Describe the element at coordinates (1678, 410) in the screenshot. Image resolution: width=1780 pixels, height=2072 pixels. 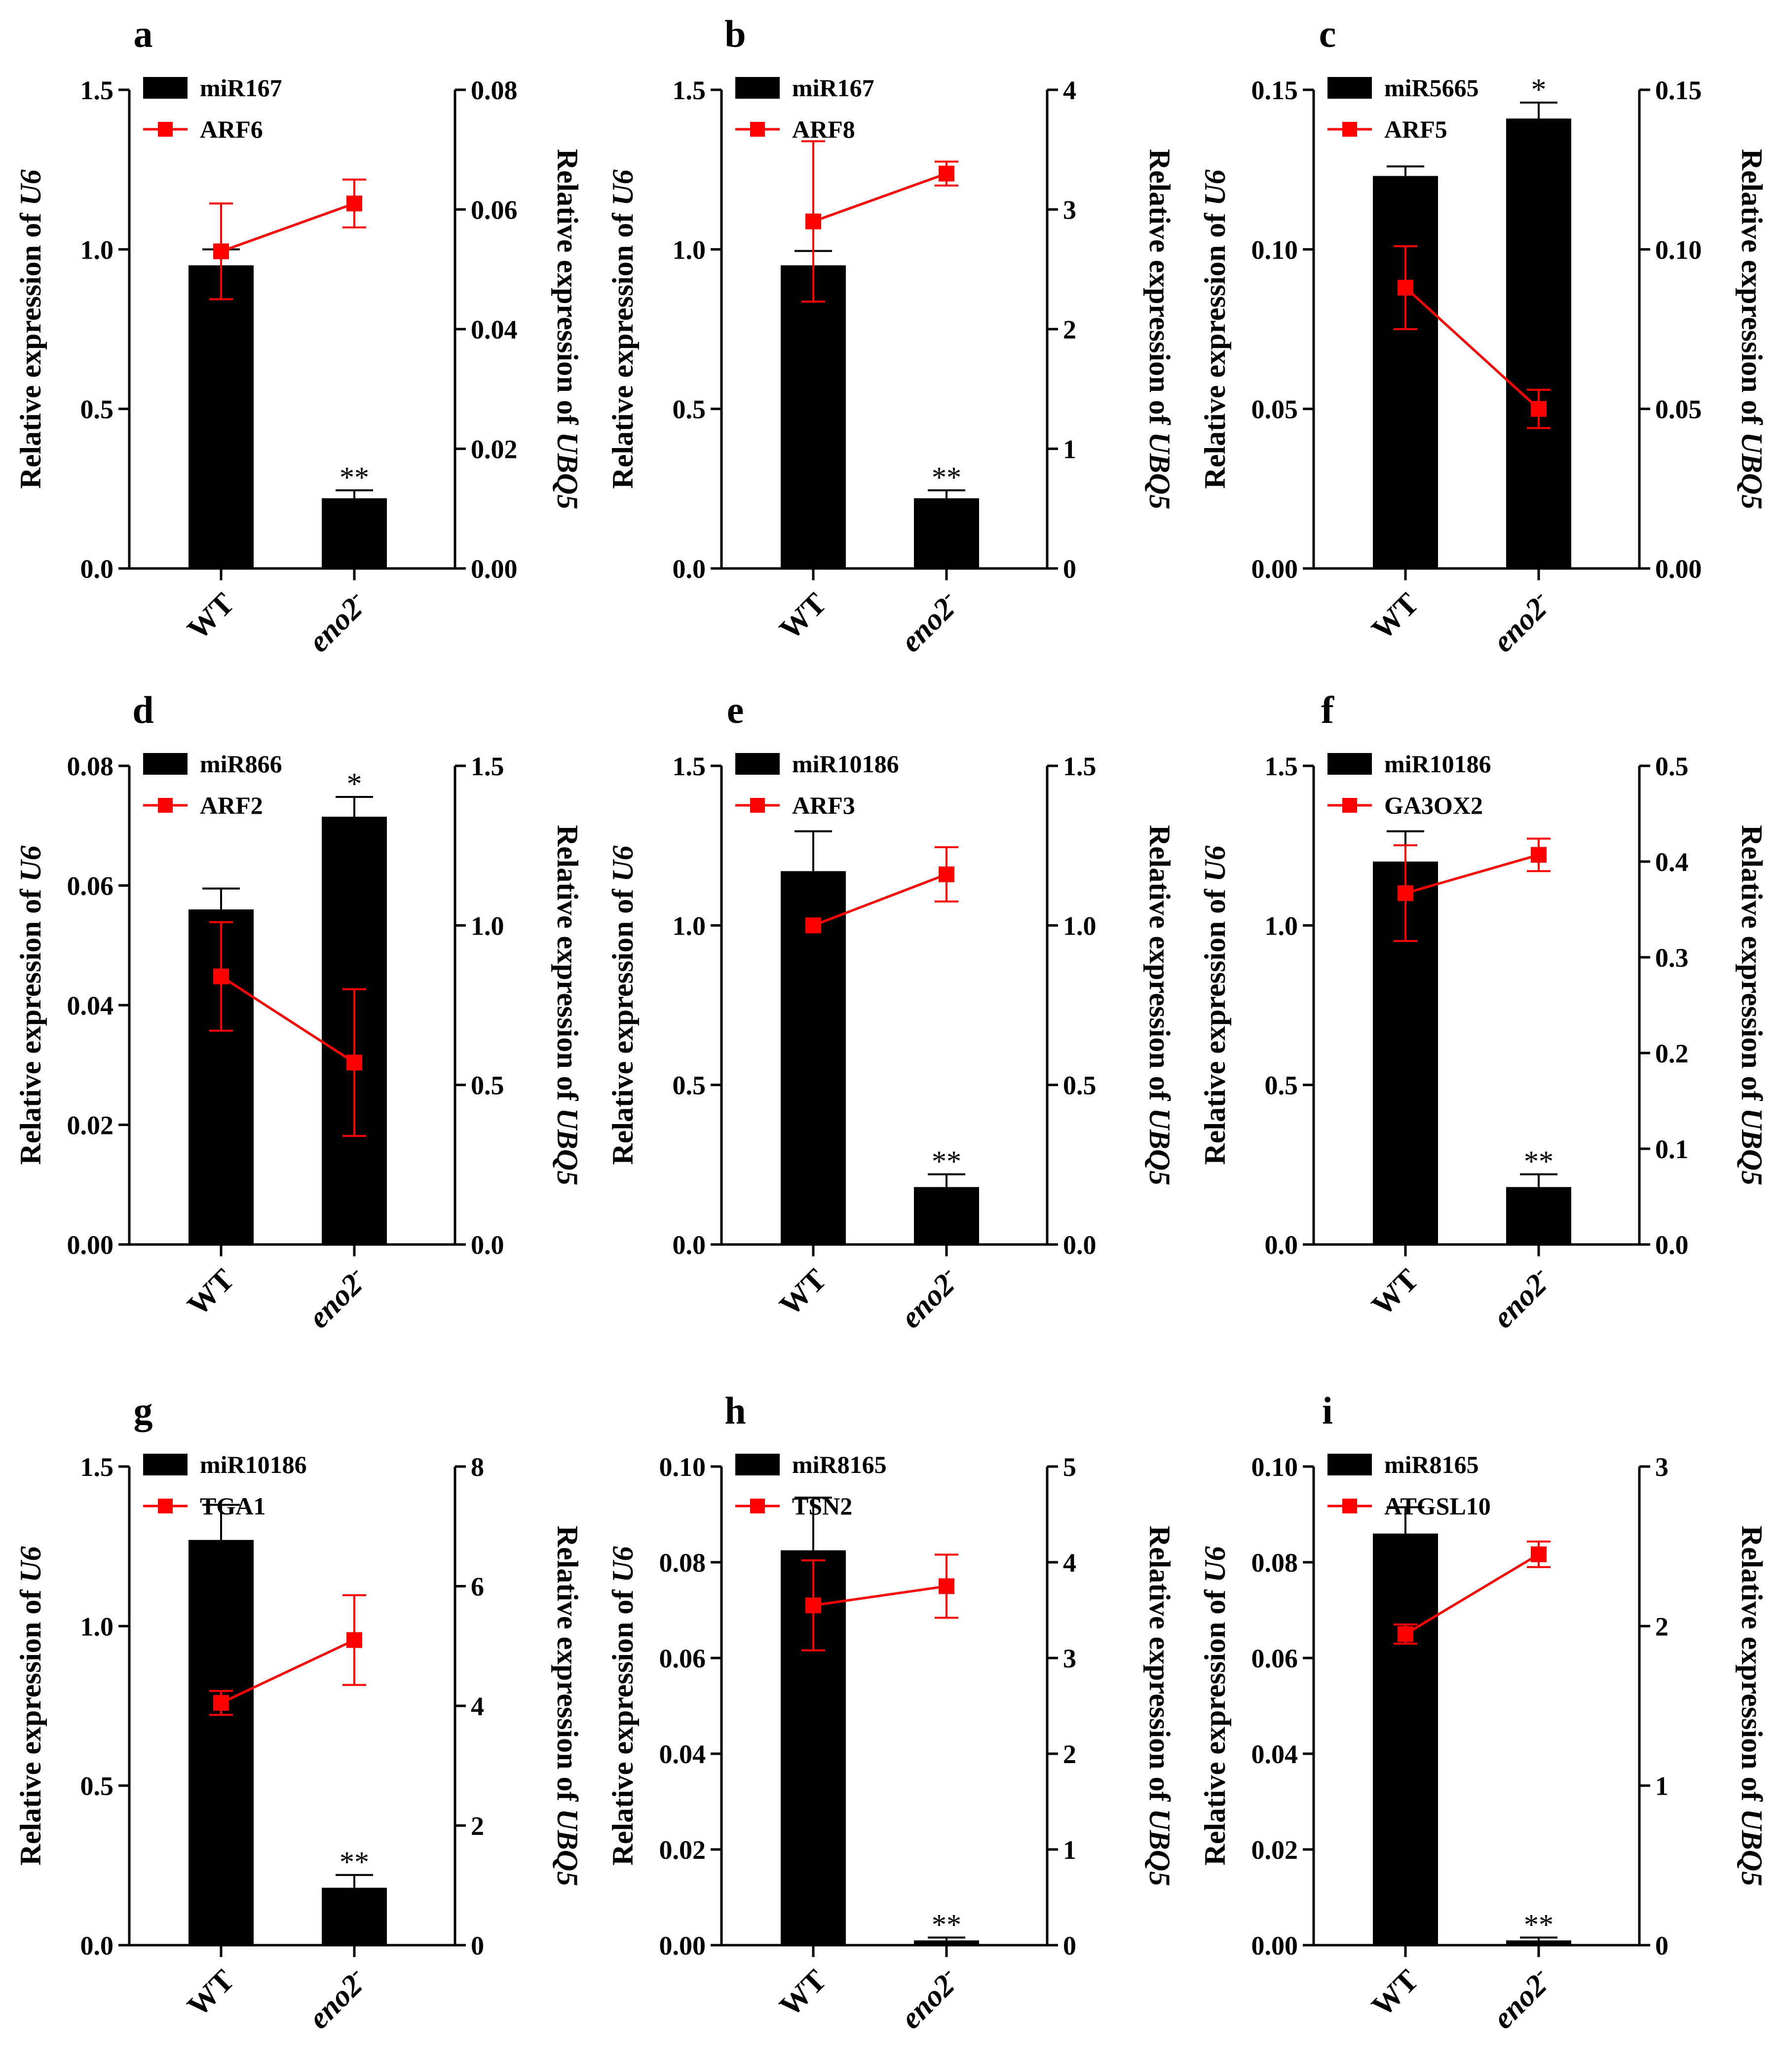
I see `right-tick-label: 0.05` at that location.